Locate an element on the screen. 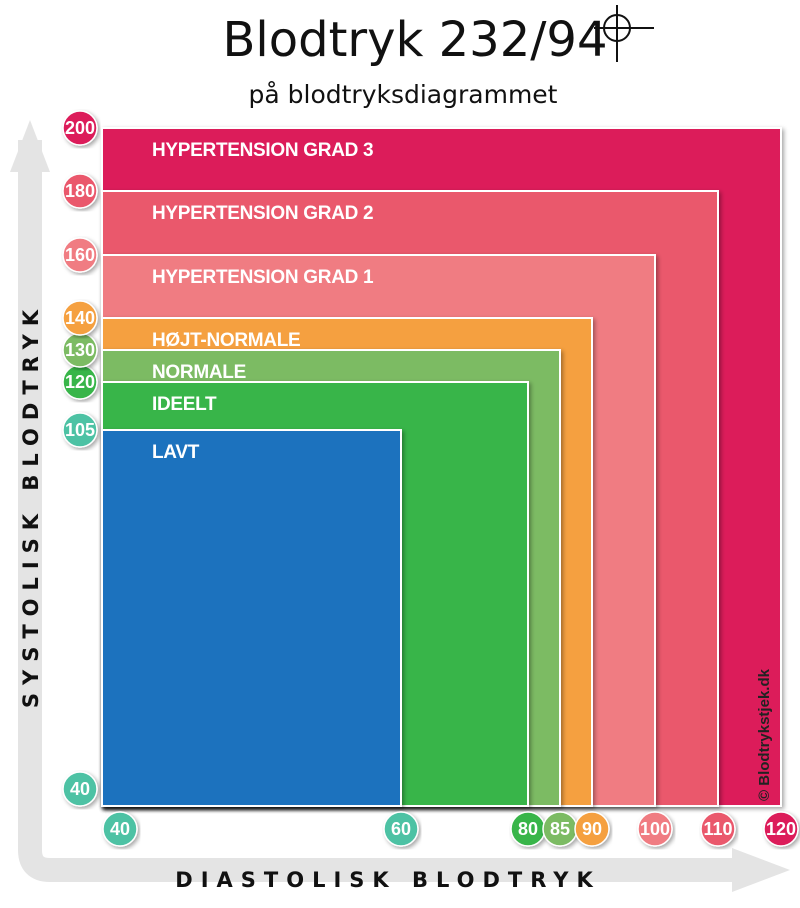 This screenshot has height=908, width=800. tick-label: 100 is located at coordinates (655, 829).